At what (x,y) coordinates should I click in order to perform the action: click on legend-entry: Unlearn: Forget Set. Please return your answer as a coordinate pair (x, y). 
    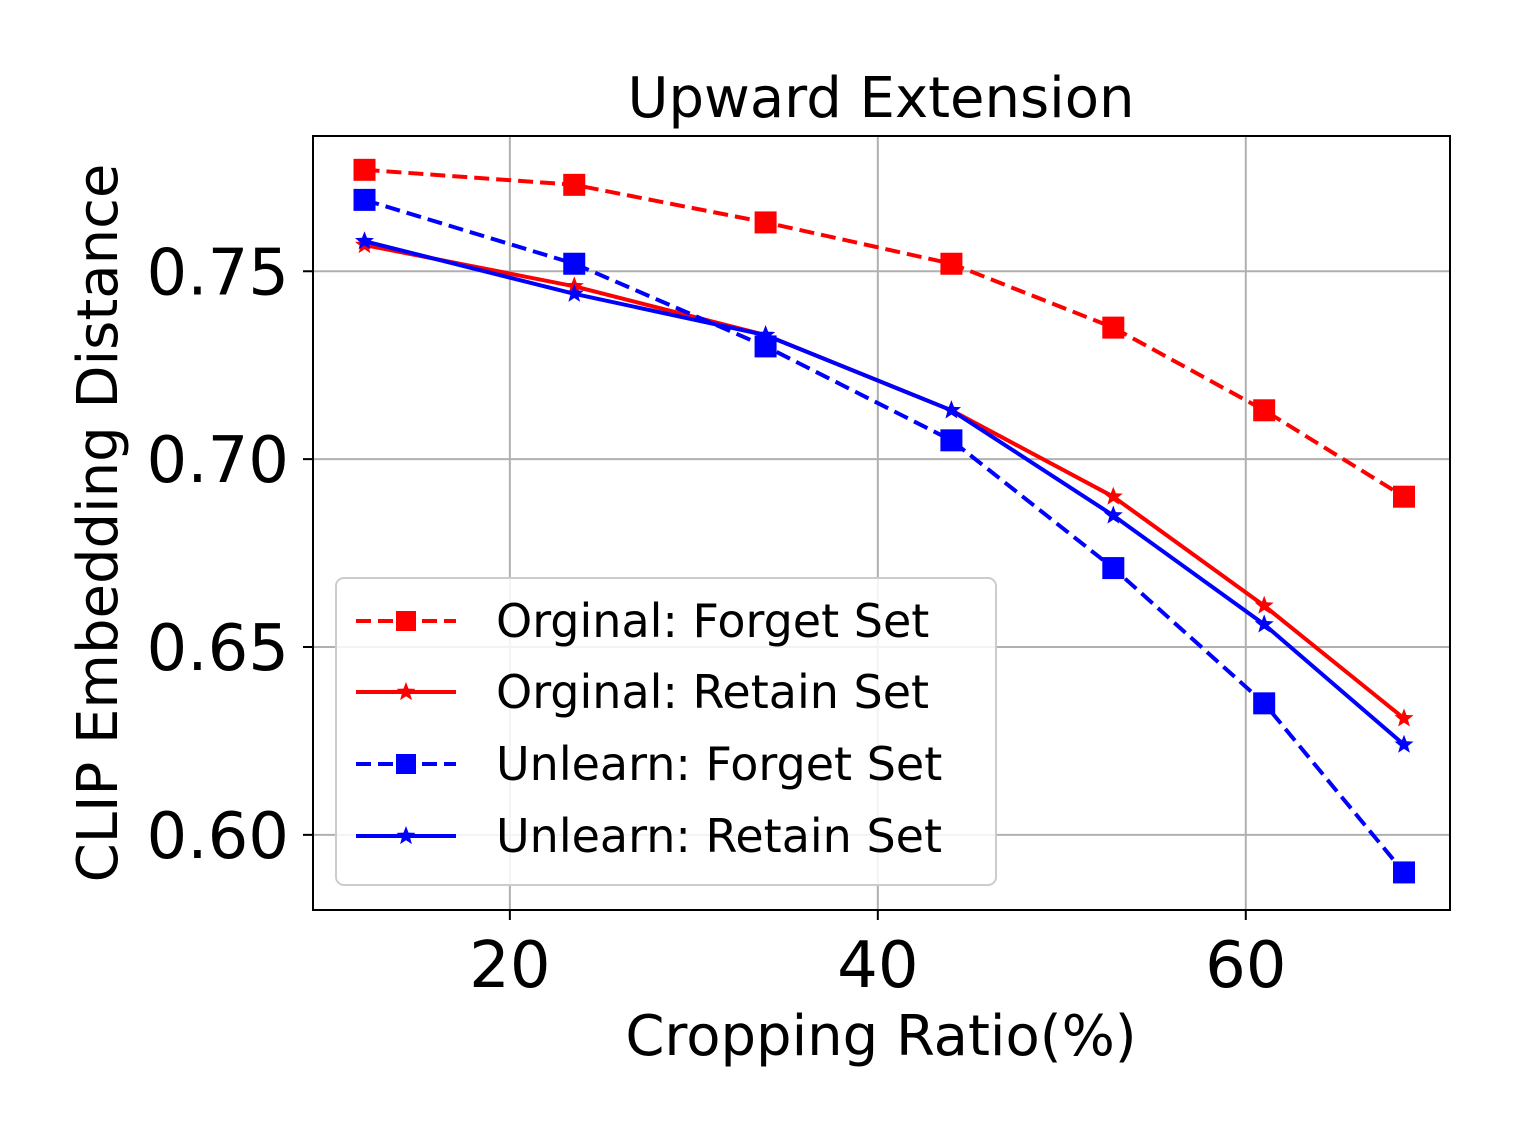
    Looking at the image, I should click on (649, 764).